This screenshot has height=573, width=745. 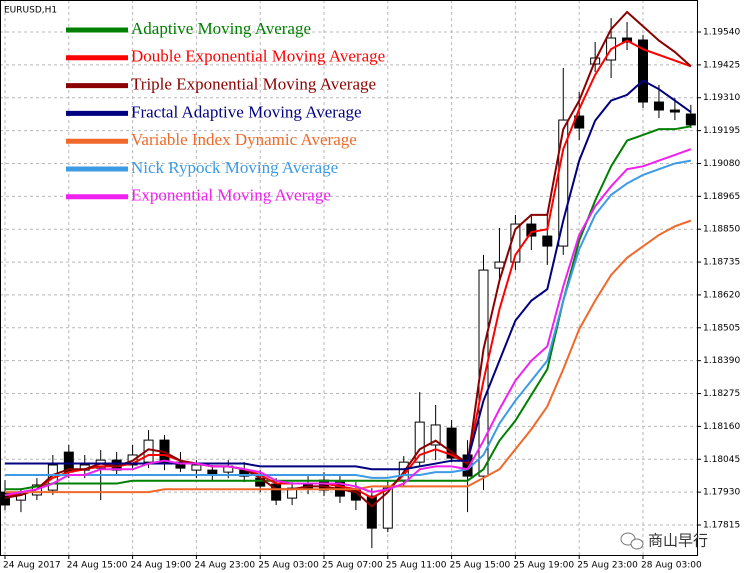 What do you see at coordinates (721, 131) in the screenshot?
I see `y-tick-label: 1.19195` at bounding box center [721, 131].